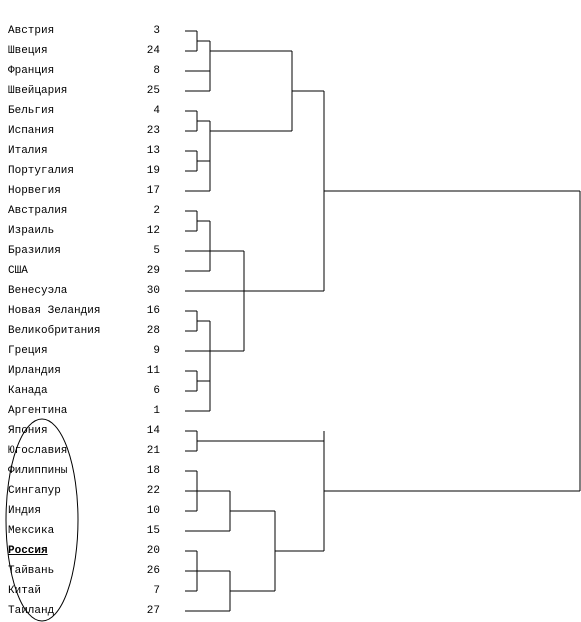 This screenshot has height=622, width=581. I want to click on leaf-number: 27, so click(153, 611).